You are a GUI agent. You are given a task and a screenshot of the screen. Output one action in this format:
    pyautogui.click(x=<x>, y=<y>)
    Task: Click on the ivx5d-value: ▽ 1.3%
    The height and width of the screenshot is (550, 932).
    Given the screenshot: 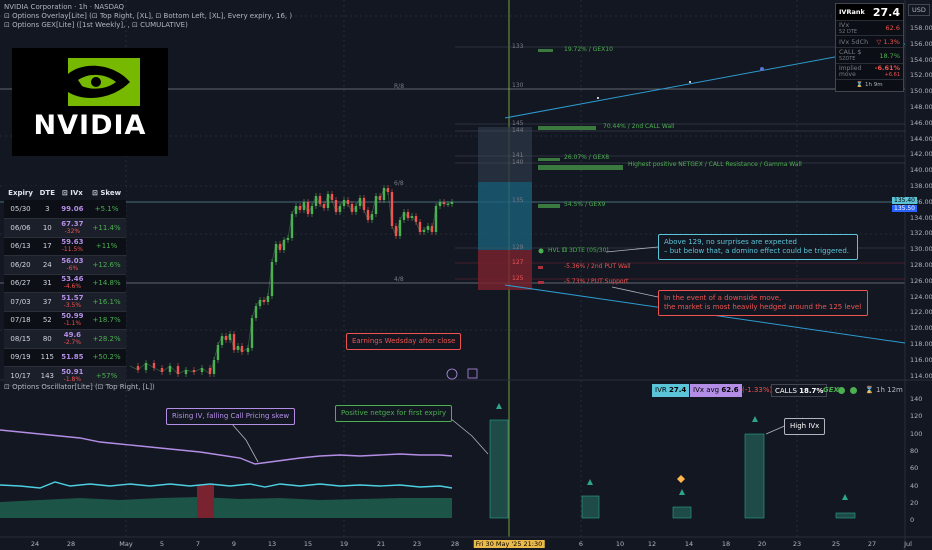 What is the action you would take?
    pyautogui.click(x=888, y=41)
    